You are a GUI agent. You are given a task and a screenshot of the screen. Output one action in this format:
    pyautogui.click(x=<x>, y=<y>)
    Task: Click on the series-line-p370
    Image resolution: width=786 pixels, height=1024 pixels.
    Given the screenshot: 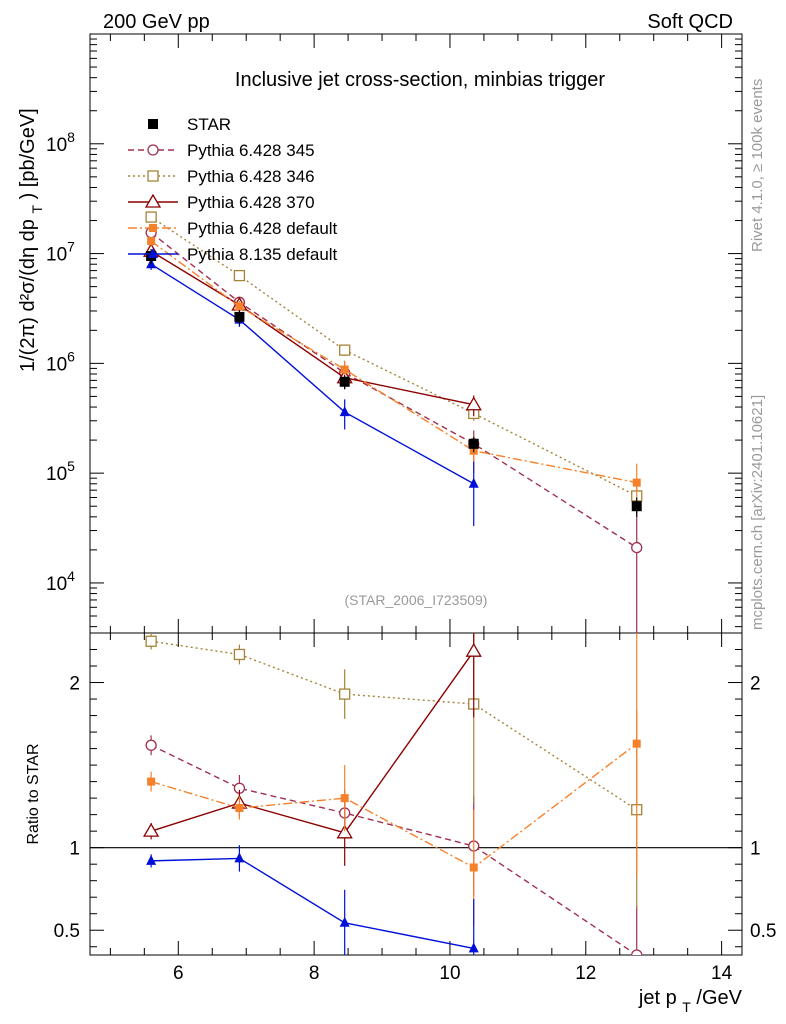 What is the action you would take?
    pyautogui.click(x=312, y=328)
    